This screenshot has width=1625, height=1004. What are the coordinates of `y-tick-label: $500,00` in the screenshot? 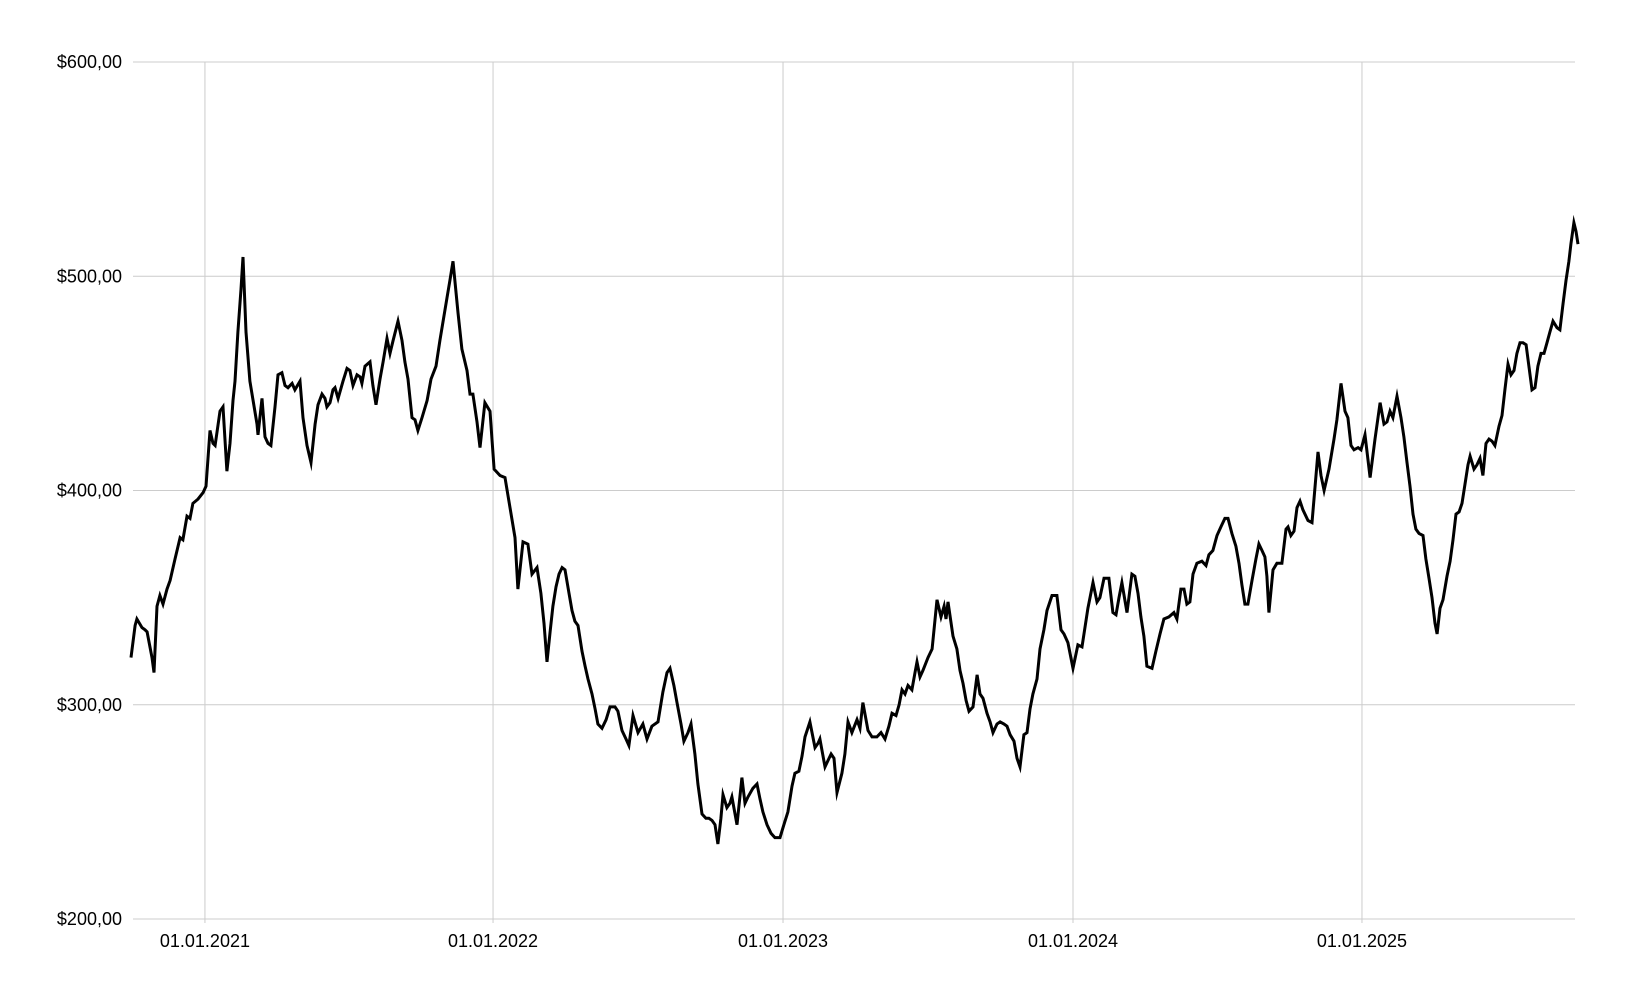 It's located at (89, 276).